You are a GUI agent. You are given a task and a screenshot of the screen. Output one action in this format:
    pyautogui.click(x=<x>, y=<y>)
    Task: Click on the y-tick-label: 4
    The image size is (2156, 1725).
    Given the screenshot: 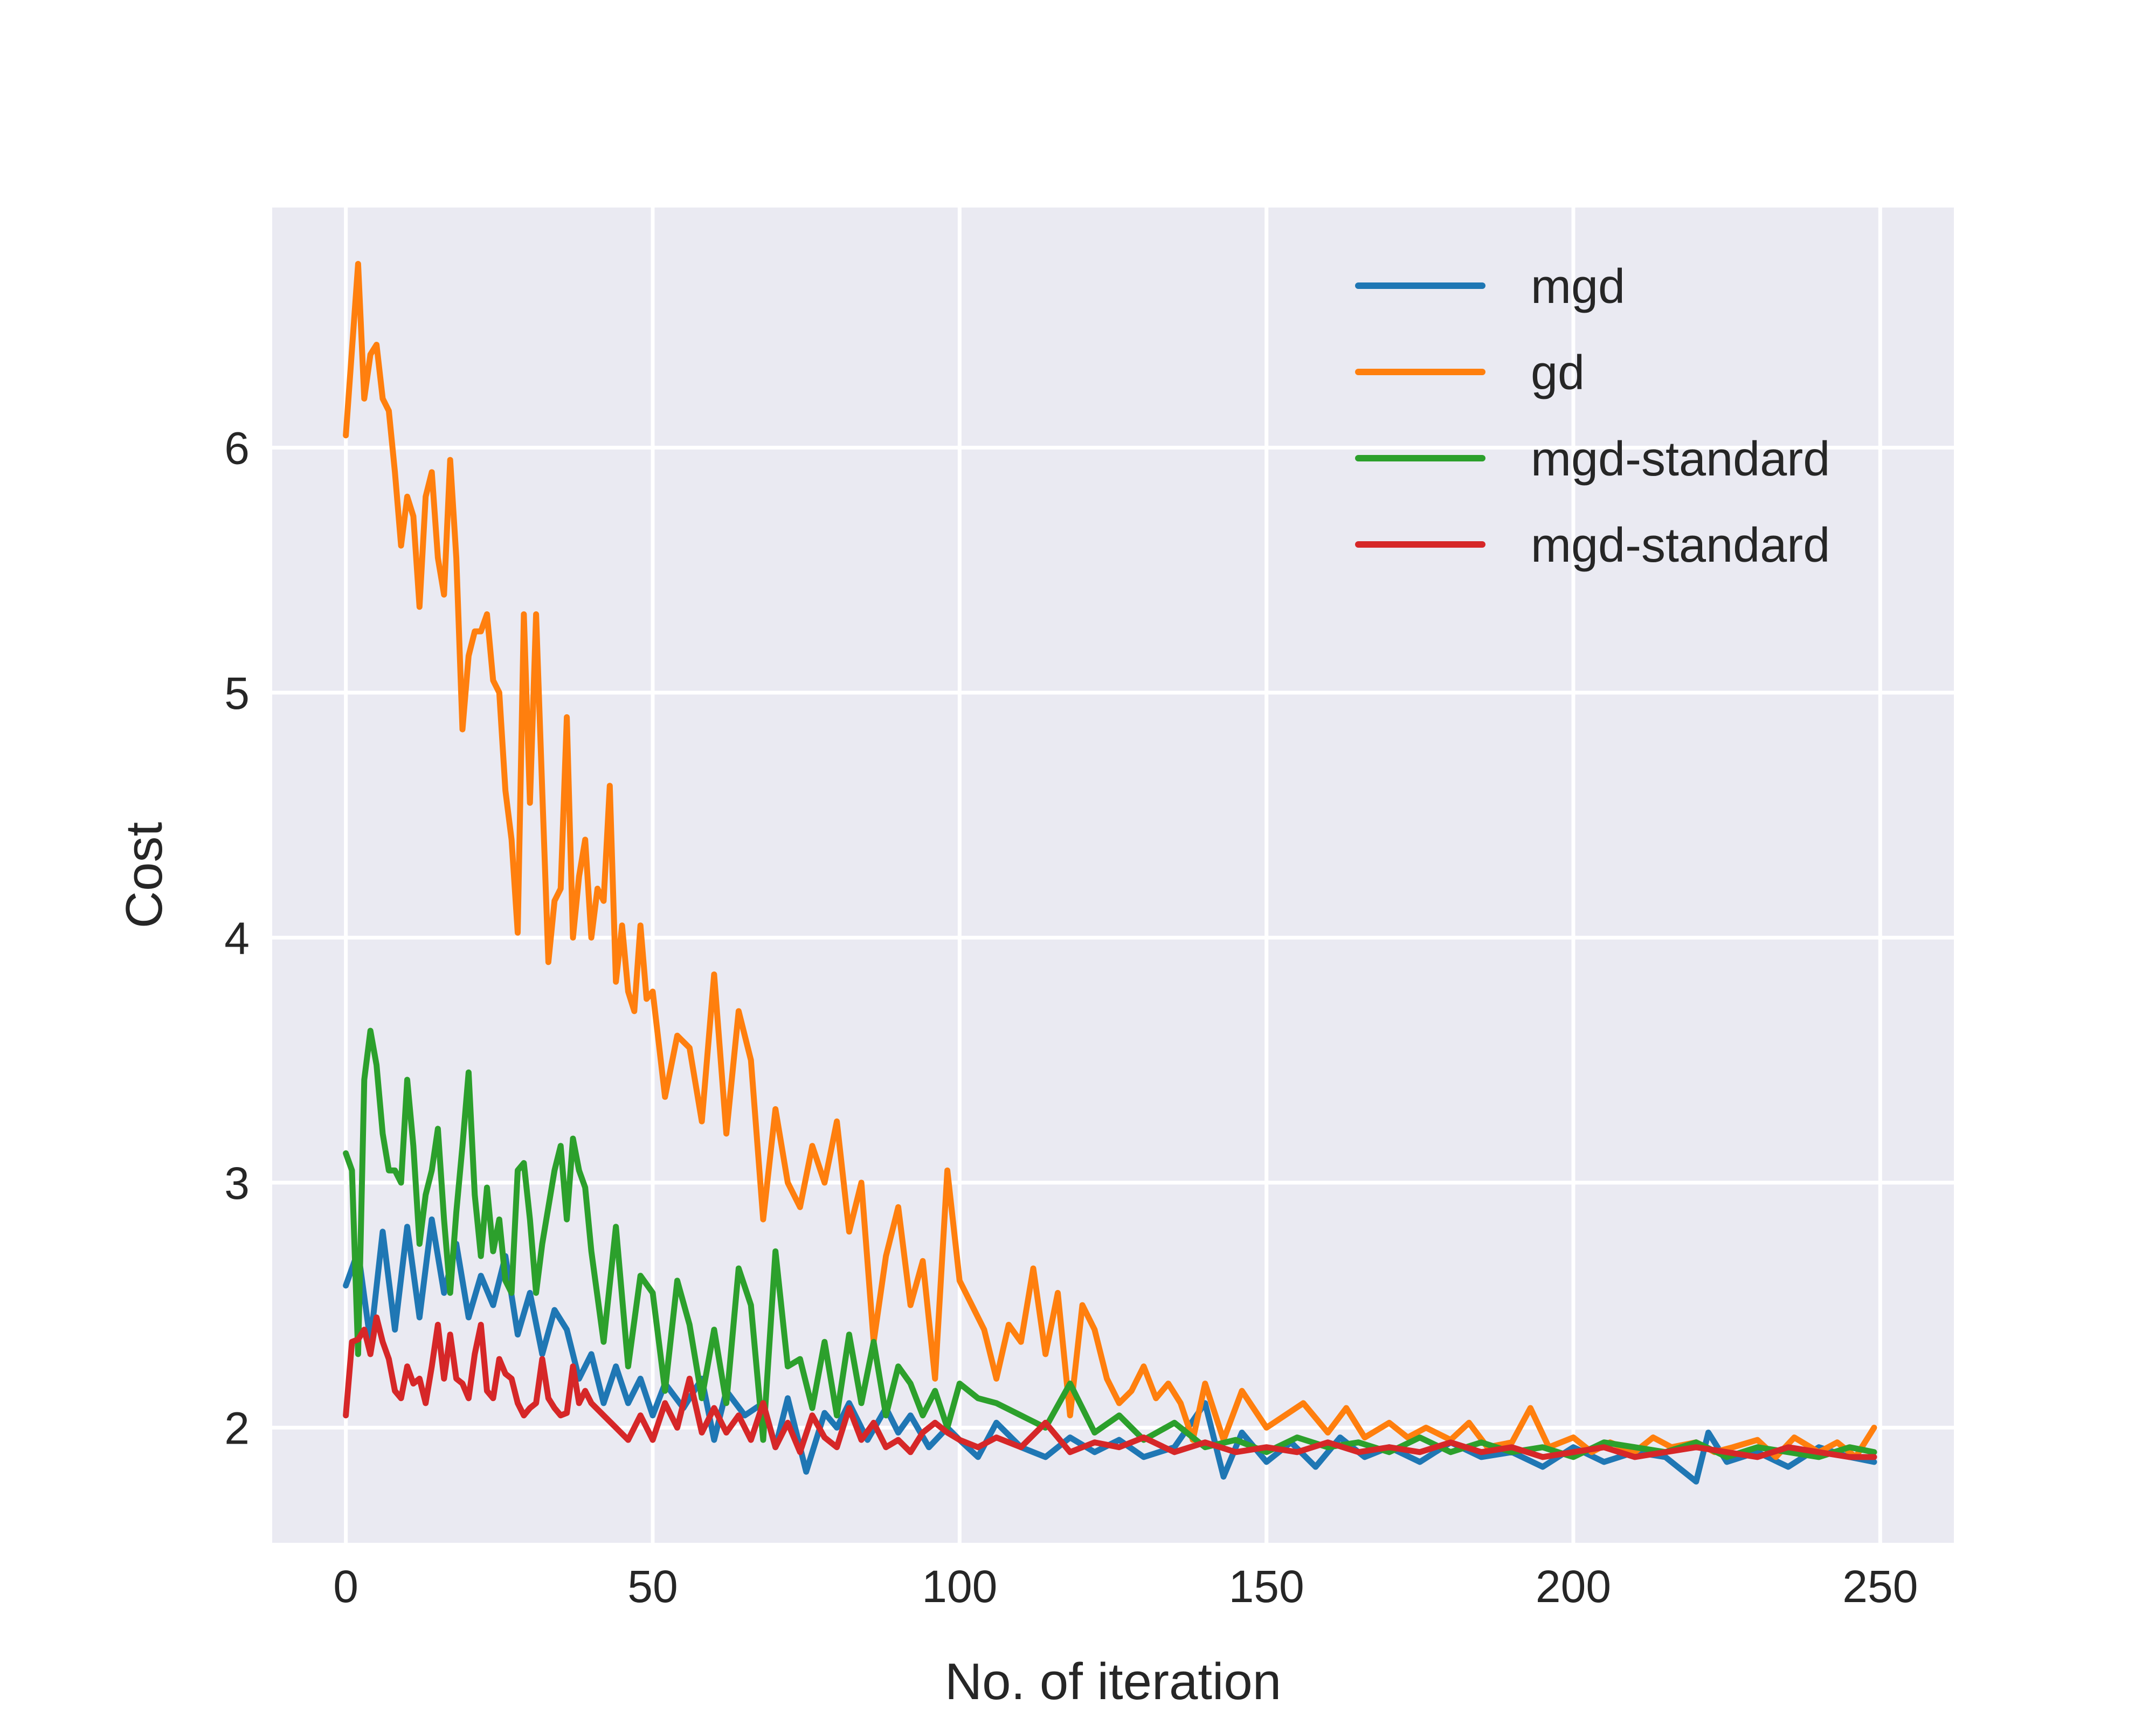 What is the action you would take?
    pyautogui.click(x=237, y=938)
    